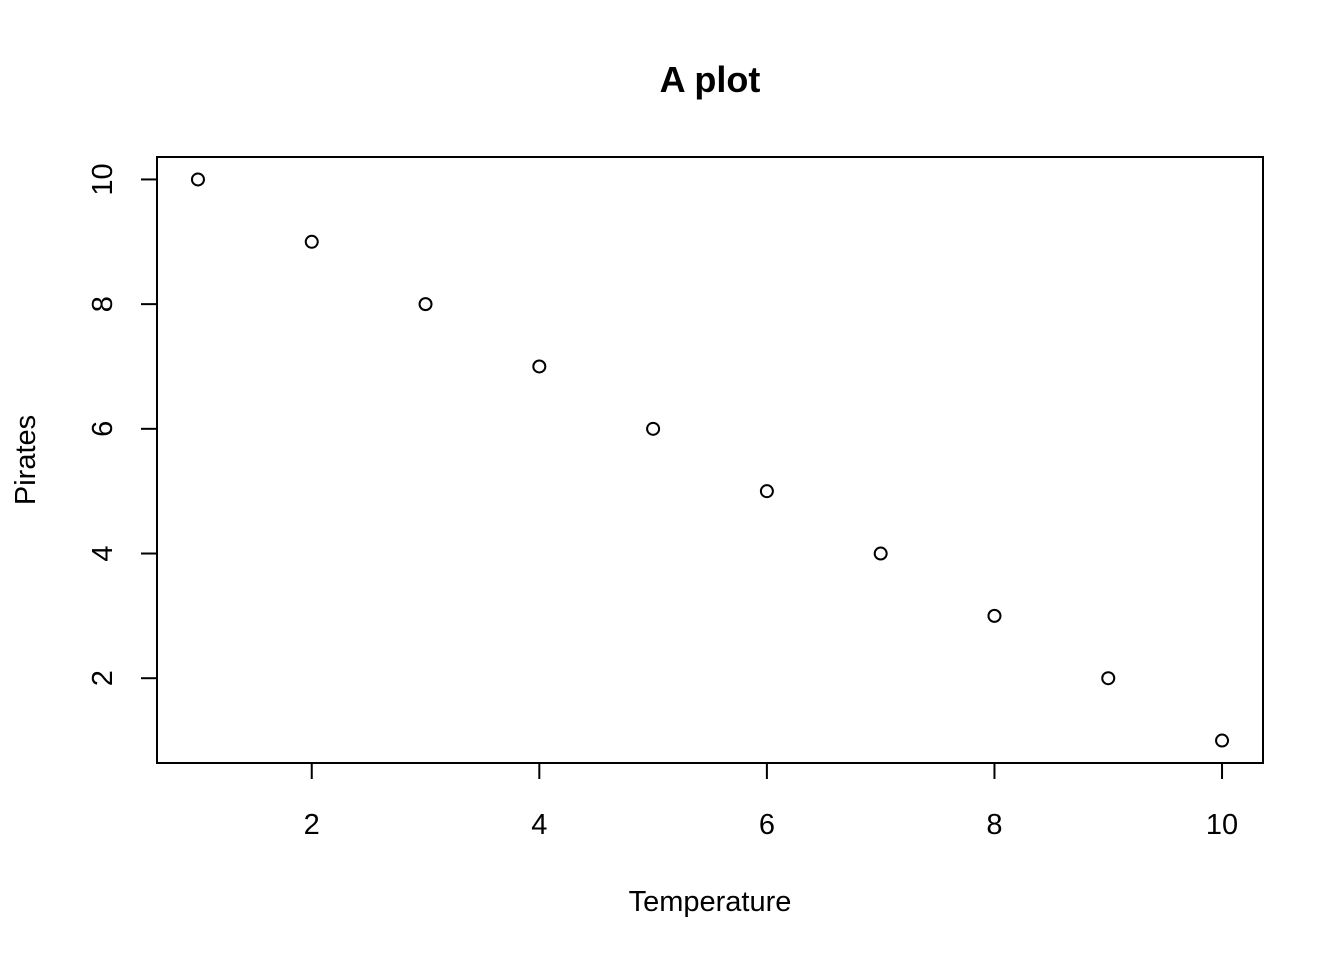 Image resolution: width=1344 pixels, height=960 pixels. I want to click on y-axis: 2 4 6 8 10, so click(122, 424).